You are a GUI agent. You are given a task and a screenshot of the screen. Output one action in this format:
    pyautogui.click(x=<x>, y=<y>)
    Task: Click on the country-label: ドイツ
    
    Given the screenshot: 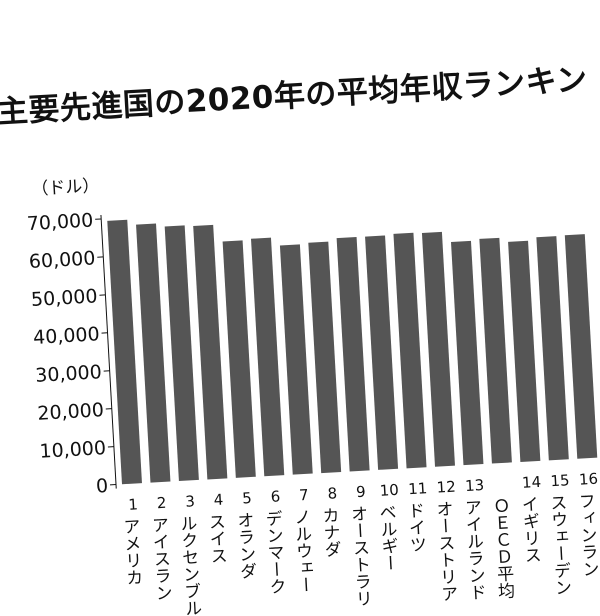 What is the action you would take?
    pyautogui.click(x=414, y=527)
    